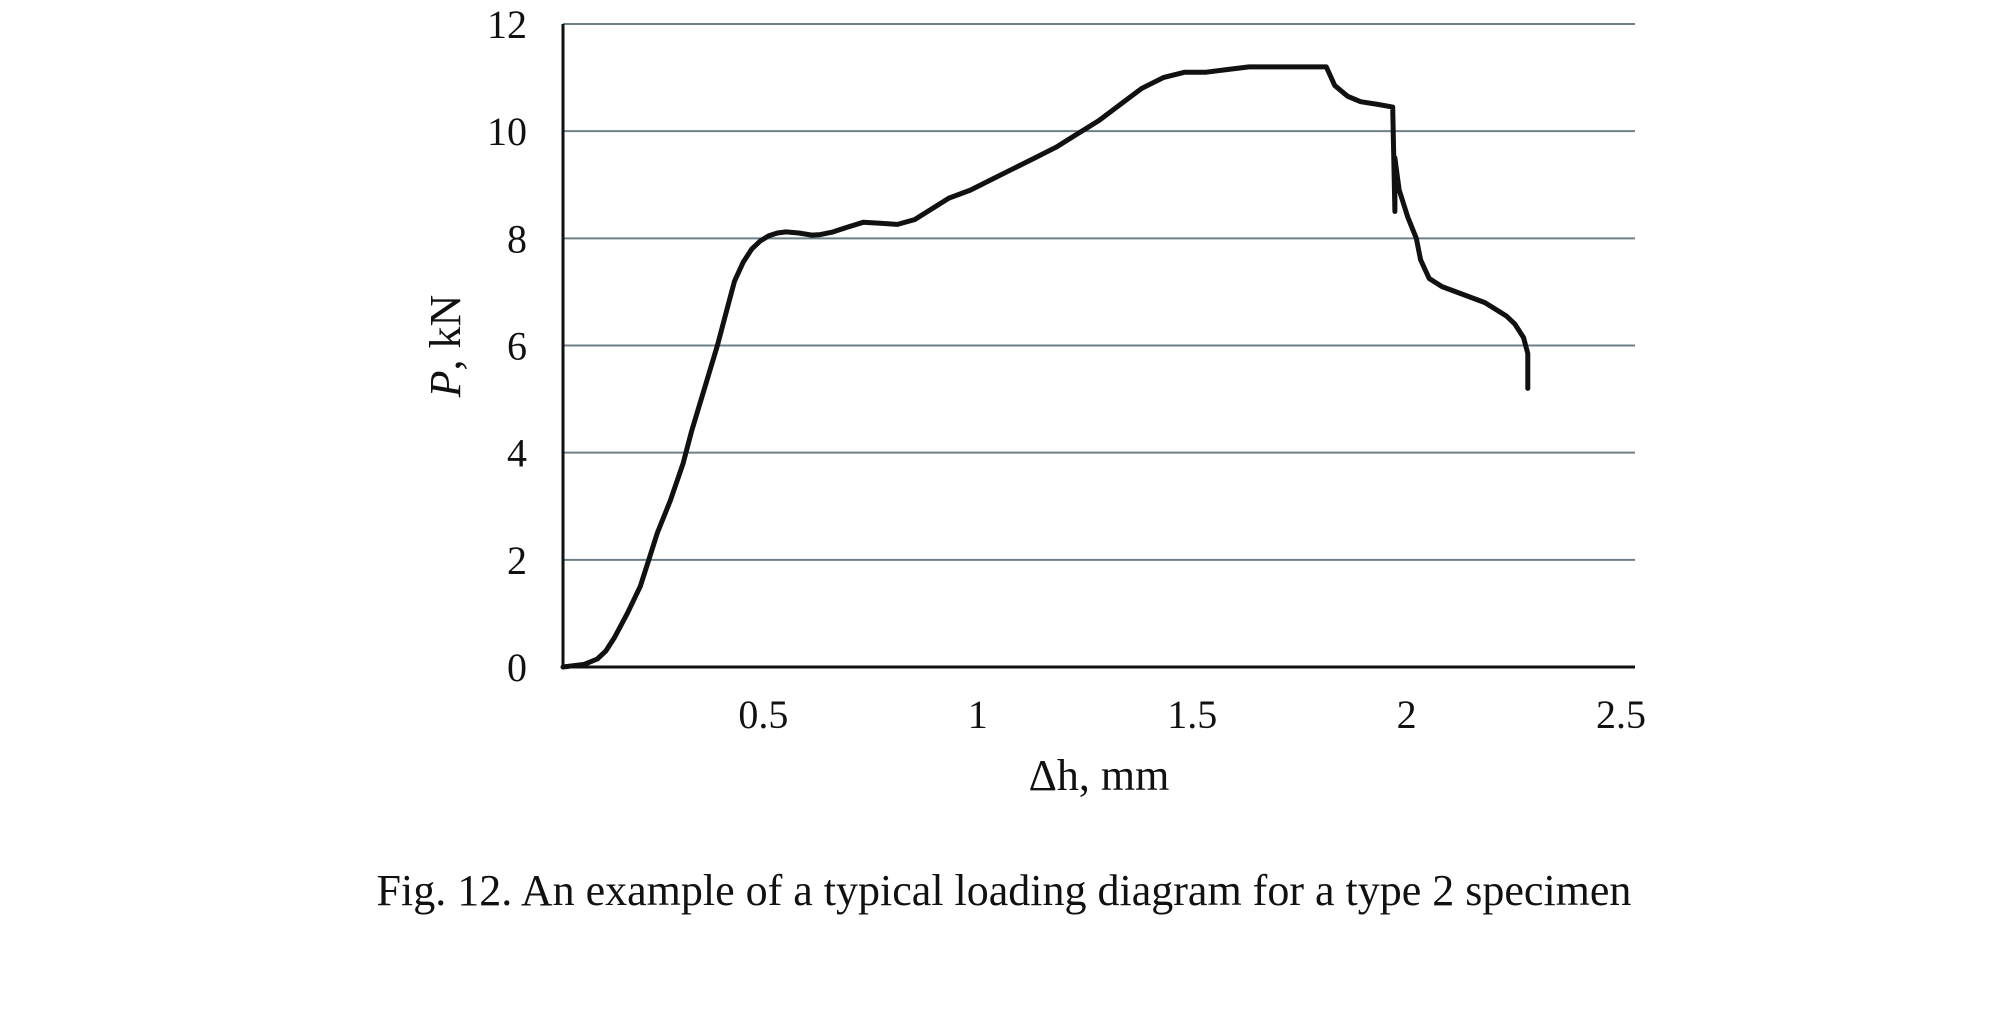  I want to click on x-tick-labels: 0.5 1 1.5 2 2.5, so click(1192, 714).